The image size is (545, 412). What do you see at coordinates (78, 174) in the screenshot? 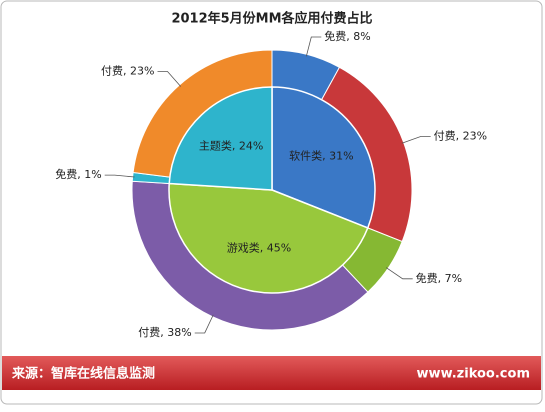
I see `outer-label: 免费, 1%` at bounding box center [78, 174].